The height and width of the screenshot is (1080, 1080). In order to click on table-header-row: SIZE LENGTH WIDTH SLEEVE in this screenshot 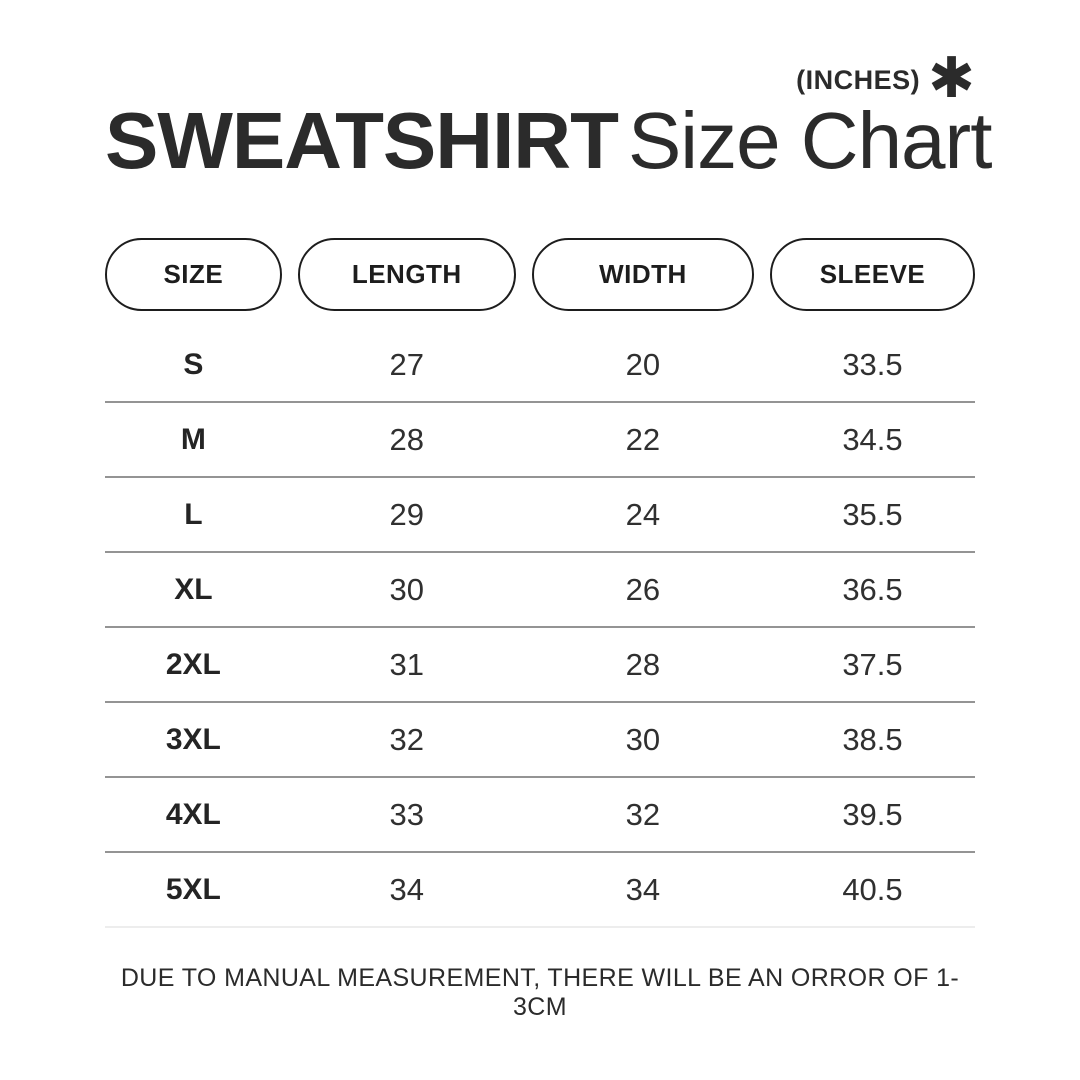, I will do `click(540, 275)`.